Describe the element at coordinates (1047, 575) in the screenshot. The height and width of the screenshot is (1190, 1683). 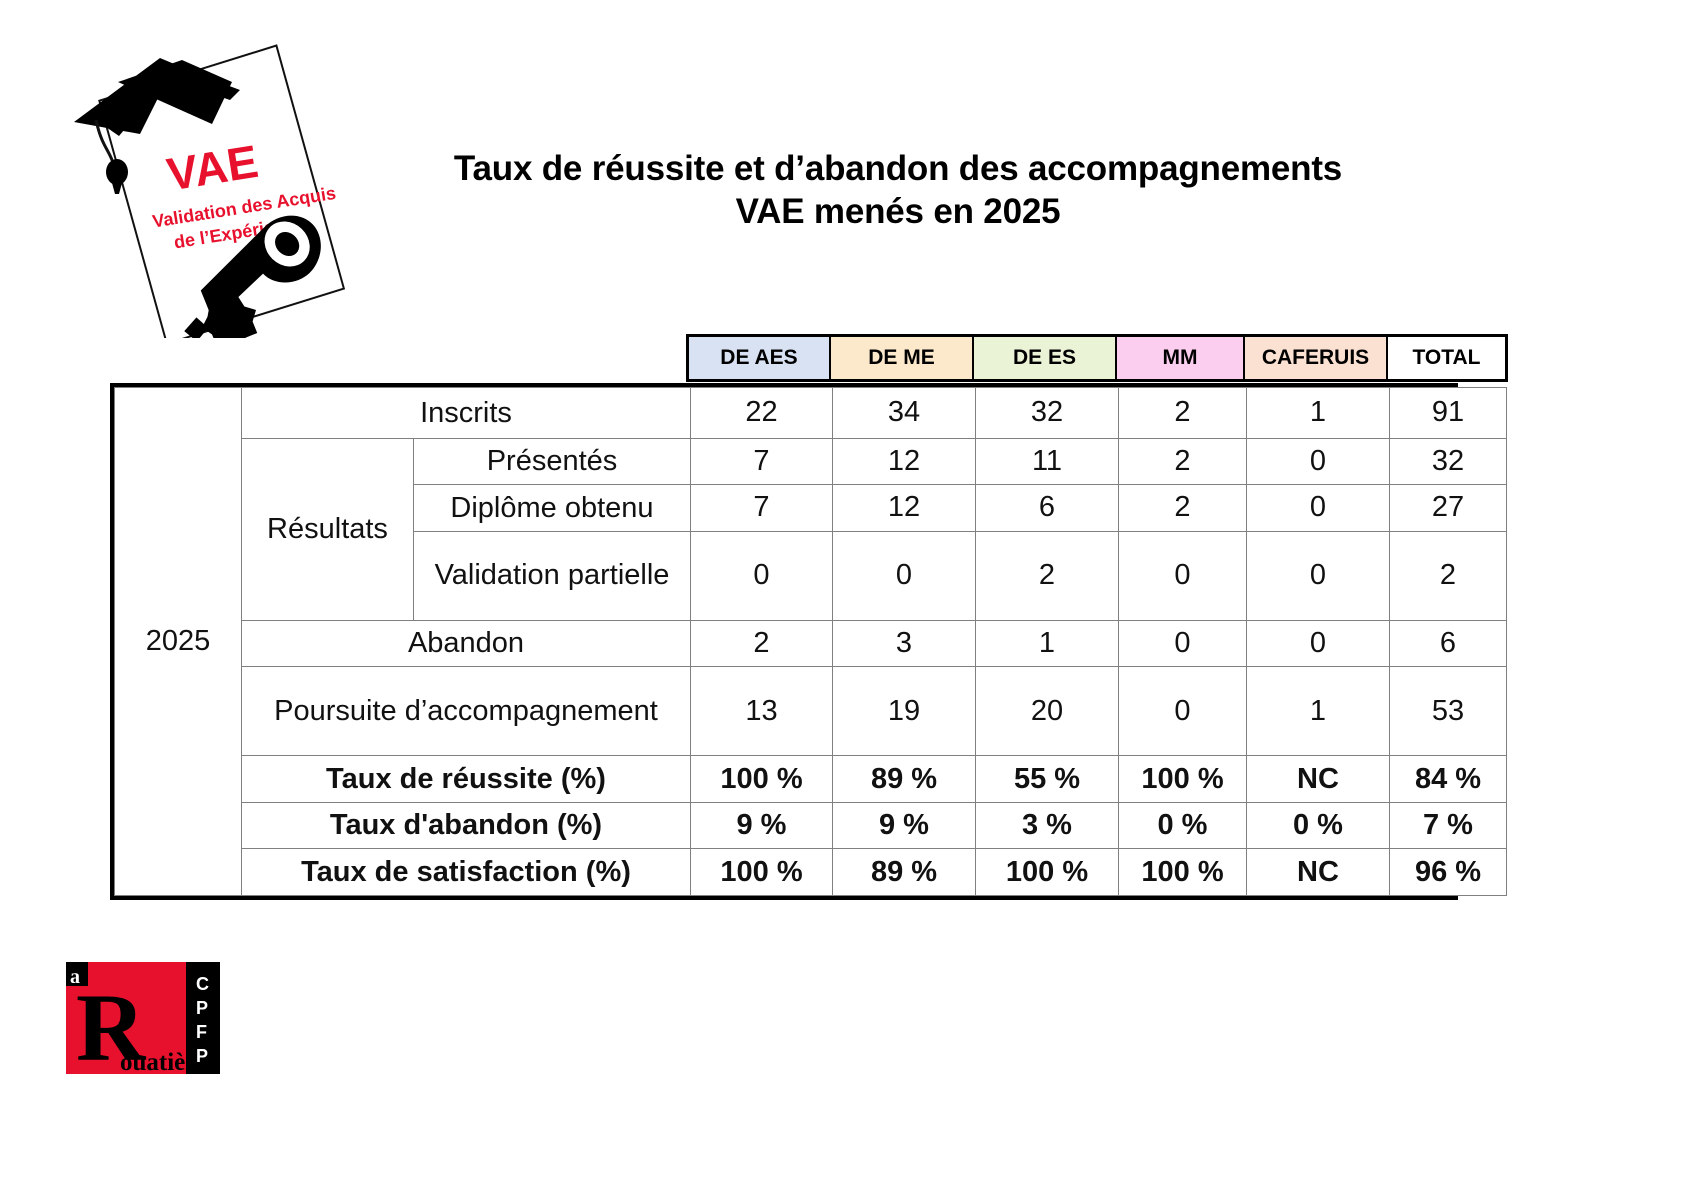
I see `cell-de_es: 2` at that location.